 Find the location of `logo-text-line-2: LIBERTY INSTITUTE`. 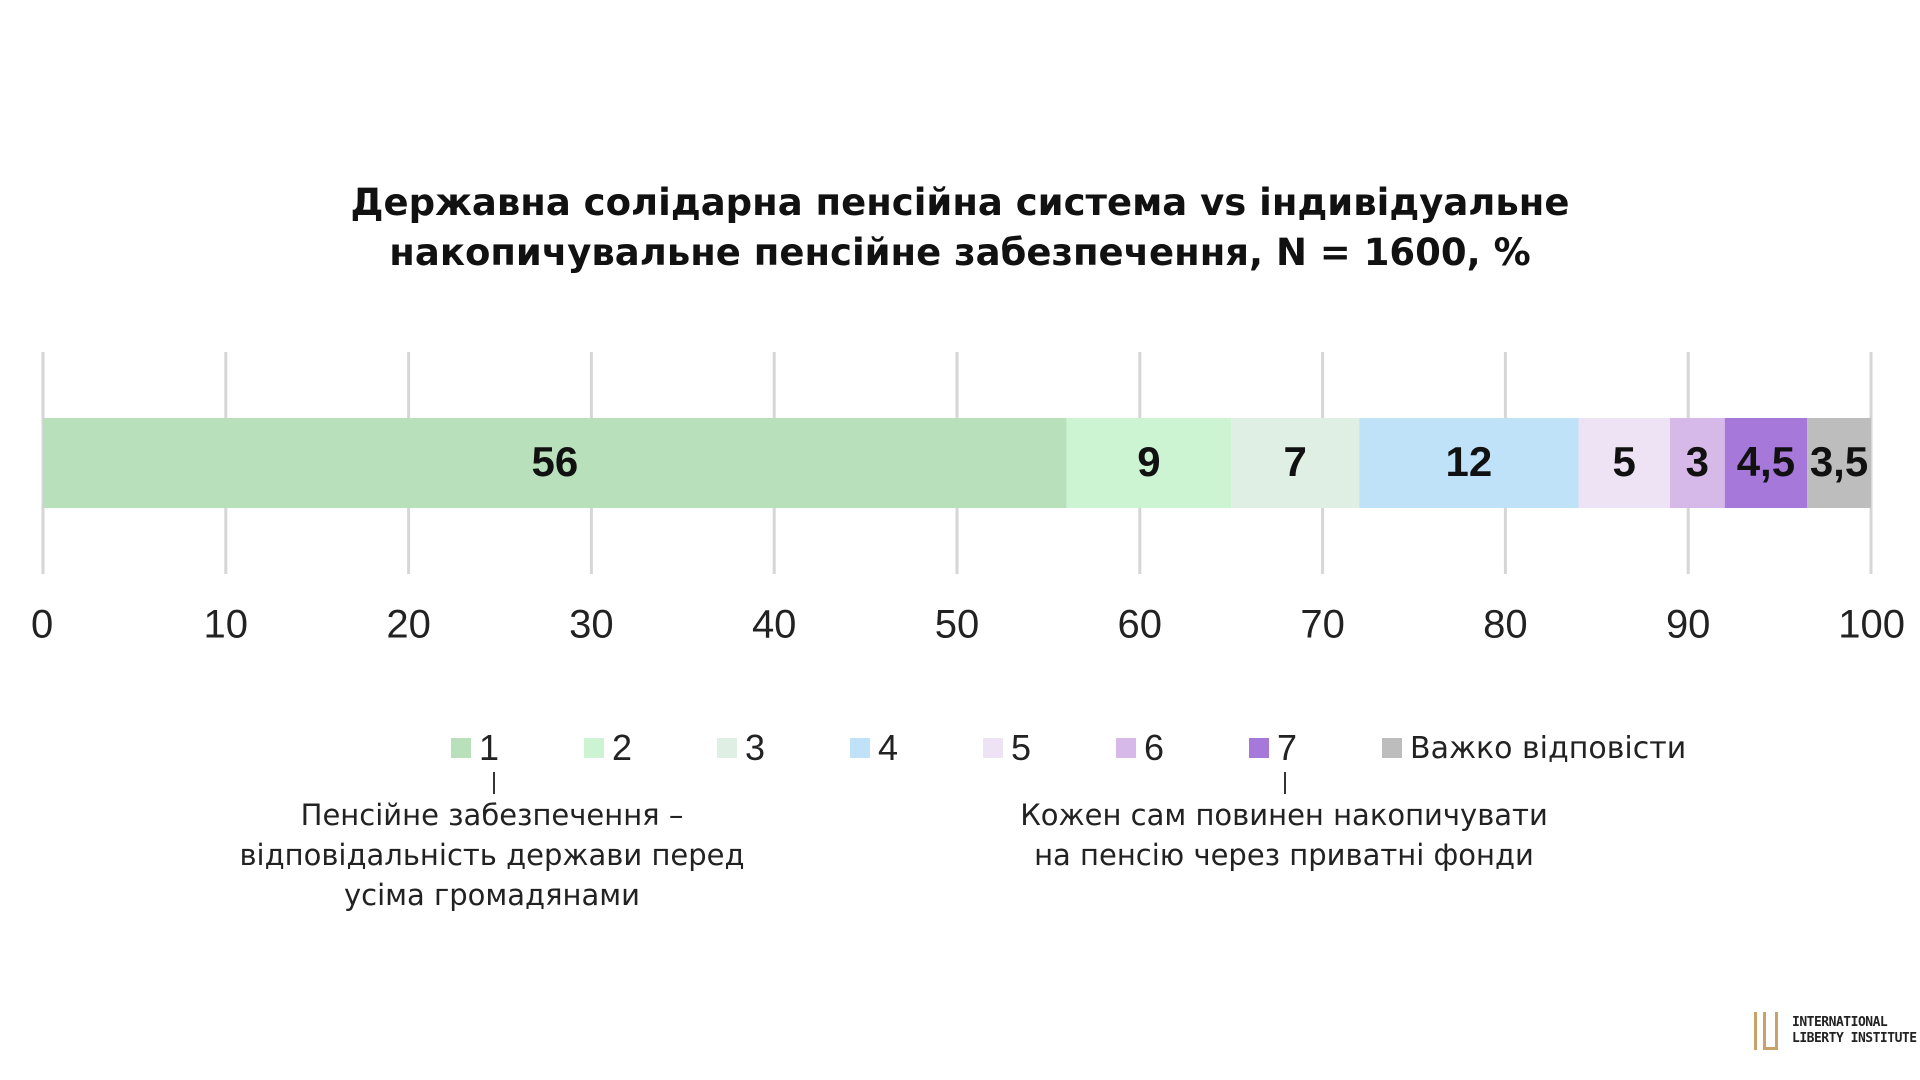

logo-text-line-2: LIBERTY INSTITUTE is located at coordinates (1854, 1038).